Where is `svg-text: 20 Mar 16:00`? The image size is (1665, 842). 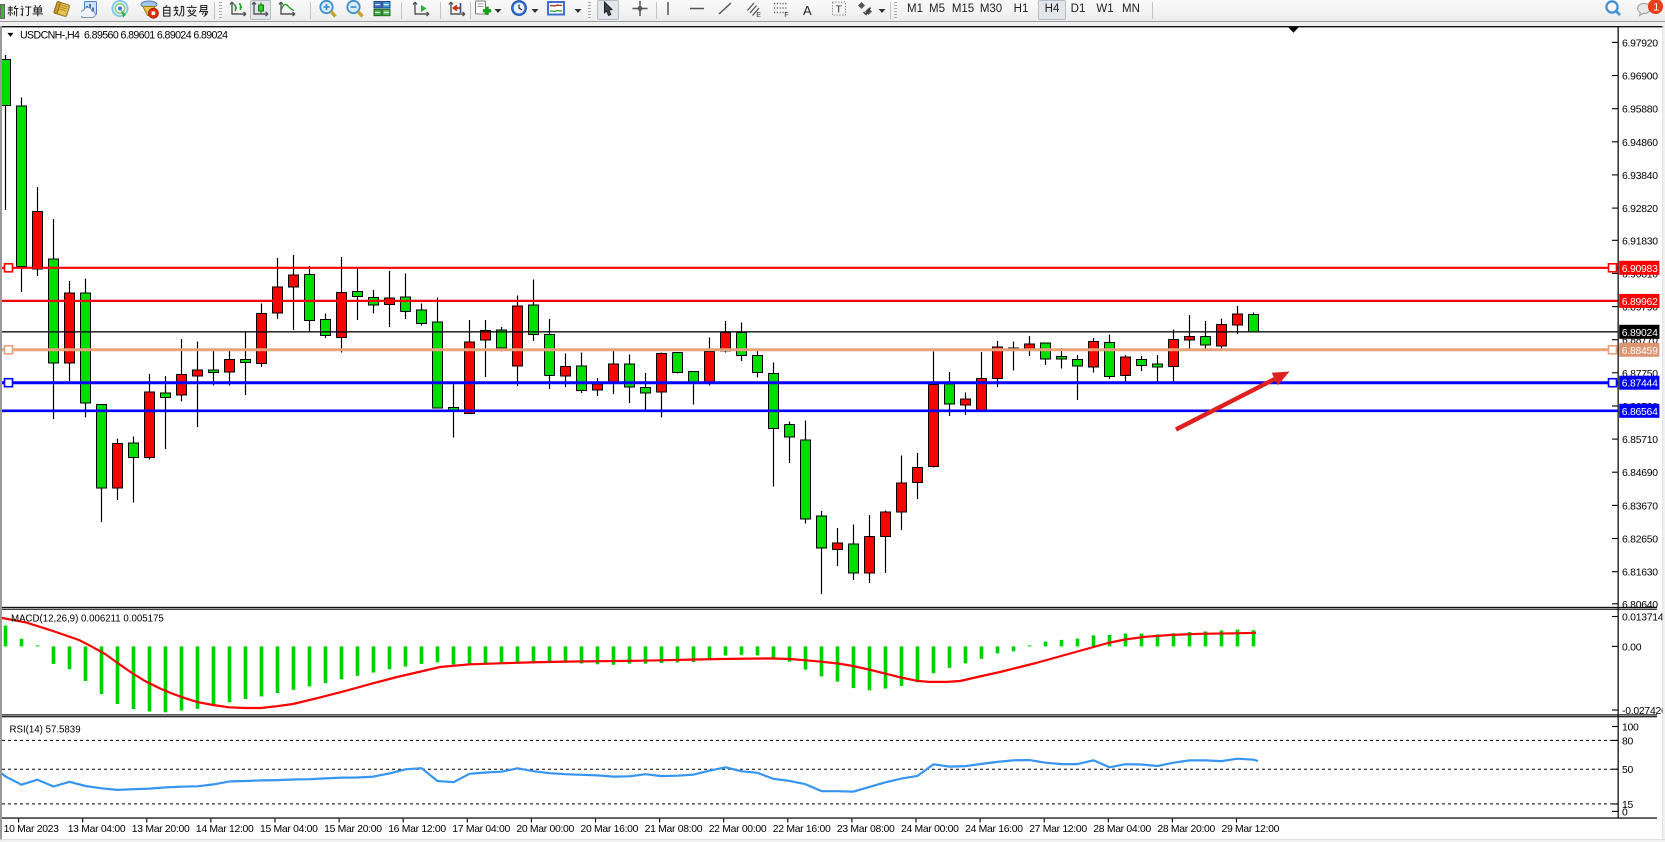 svg-text: 20 Mar 16:00 is located at coordinates (610, 829).